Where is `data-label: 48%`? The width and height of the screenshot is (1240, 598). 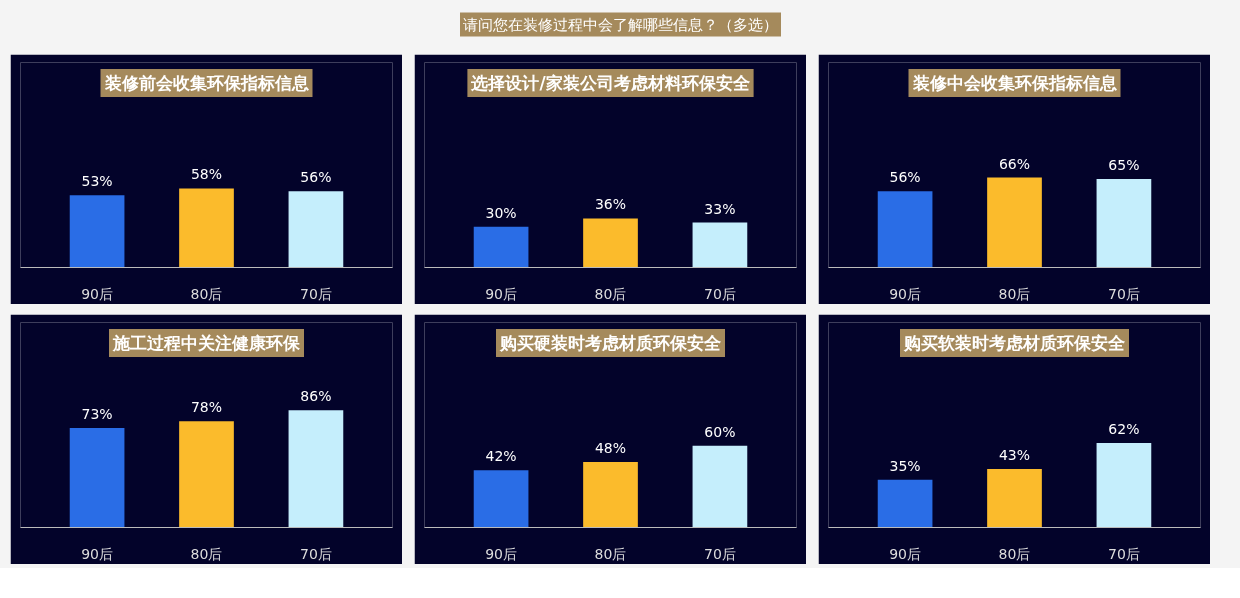 data-label: 48% is located at coordinates (610, 448).